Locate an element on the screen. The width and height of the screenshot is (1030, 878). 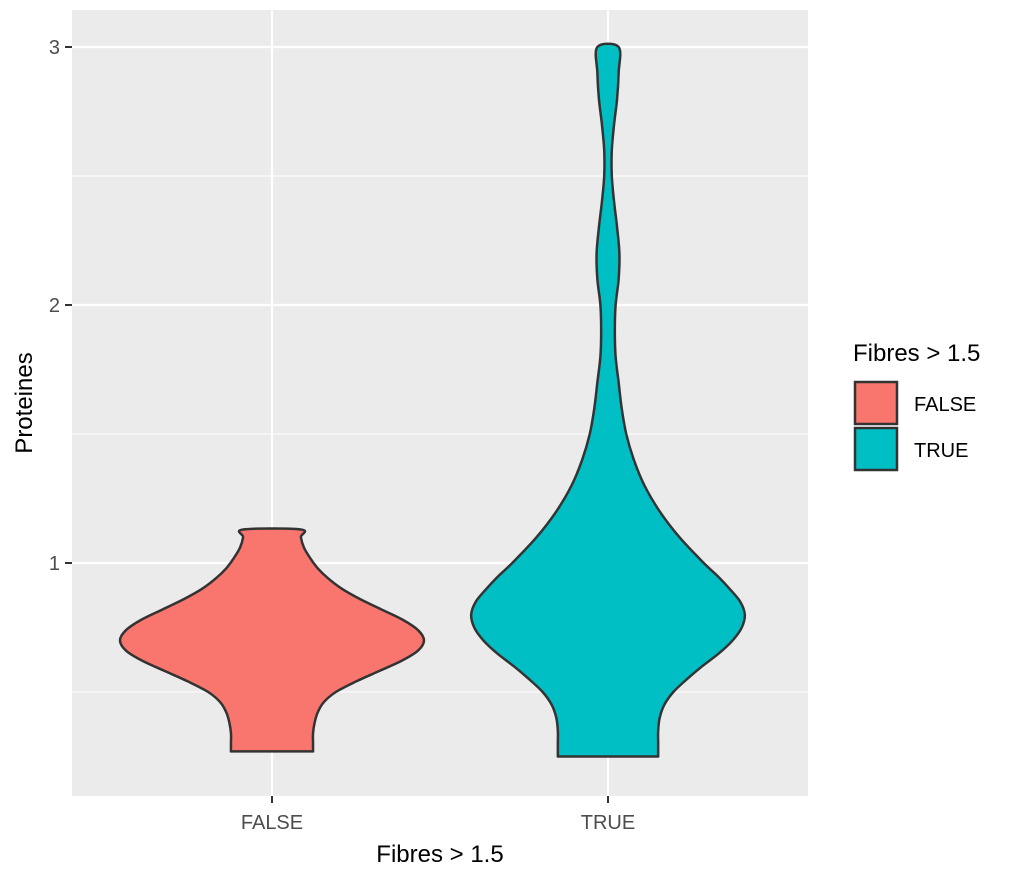
violin-false is located at coordinates (272, 640).